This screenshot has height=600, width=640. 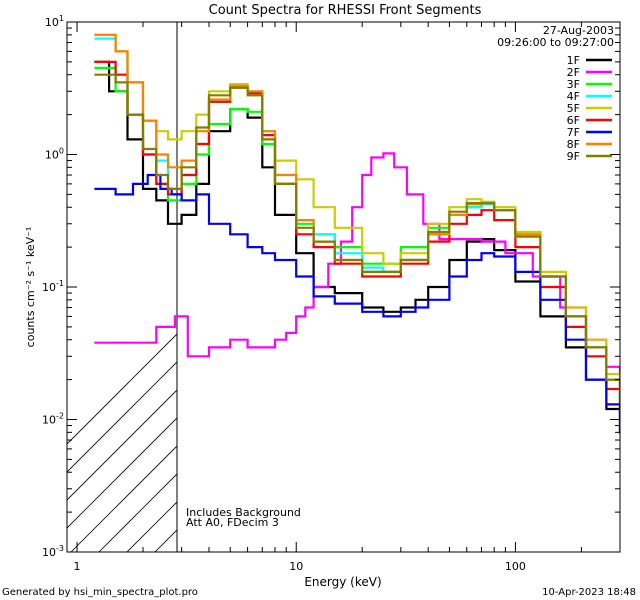 What do you see at coordinates (53, 419) in the screenshot?
I see `y-tick-label: 10⁻²` at bounding box center [53, 419].